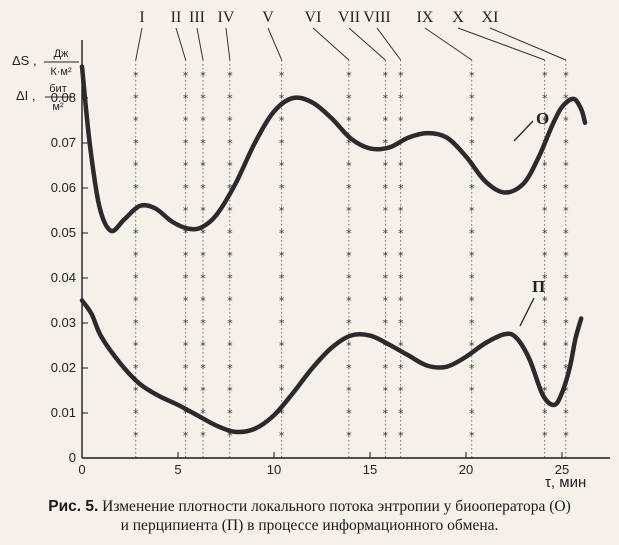 The image size is (619, 545). I want to click on stage-label-vi: VI, so click(313, 17).